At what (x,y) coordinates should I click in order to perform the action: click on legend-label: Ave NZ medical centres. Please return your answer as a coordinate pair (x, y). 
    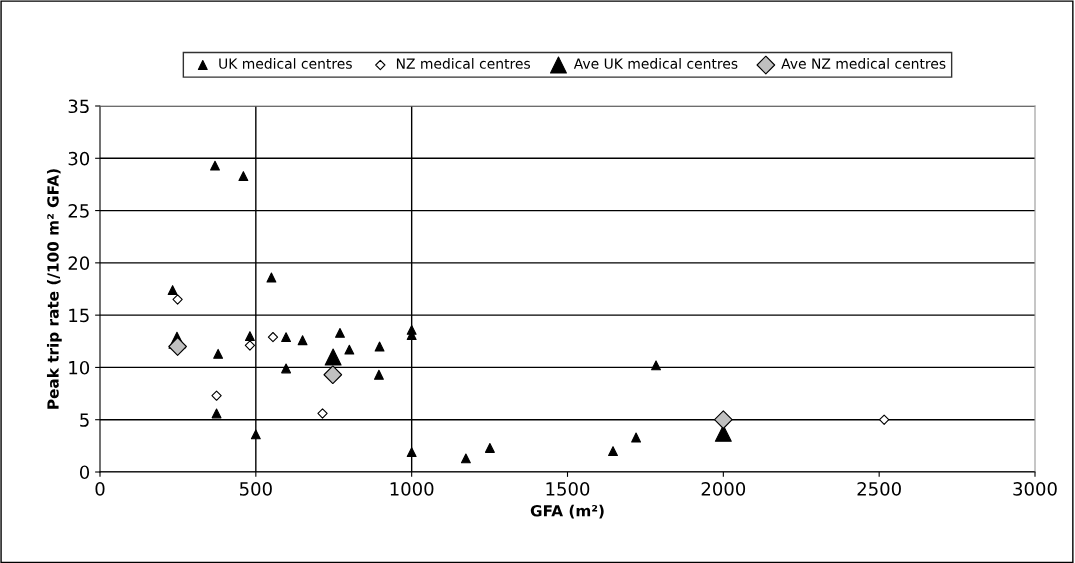
    Looking at the image, I should click on (863, 63).